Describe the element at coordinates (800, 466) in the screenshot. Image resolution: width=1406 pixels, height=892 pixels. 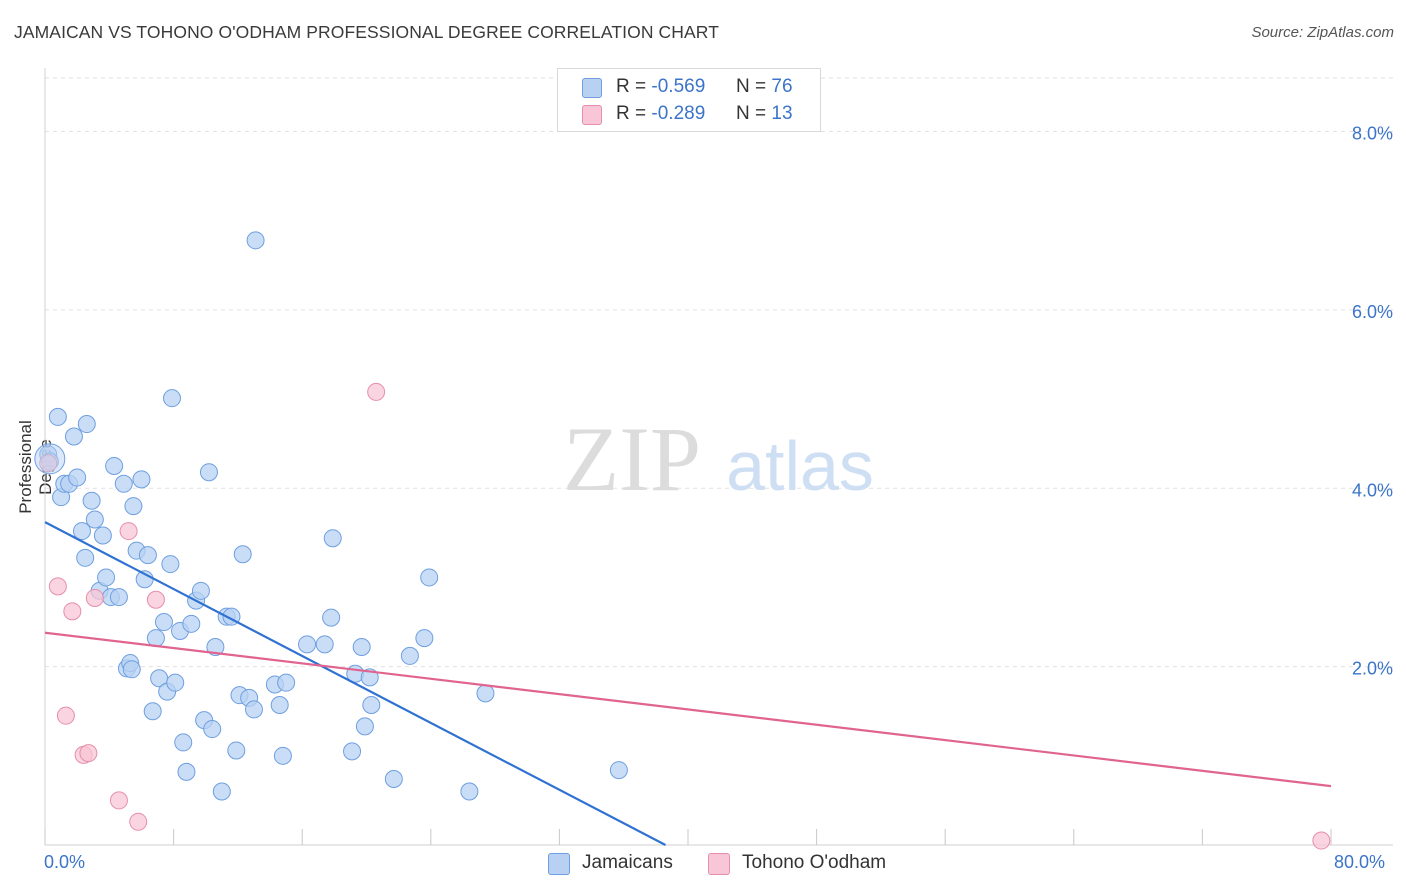
I see `watermark-atlas: atlas` at that location.